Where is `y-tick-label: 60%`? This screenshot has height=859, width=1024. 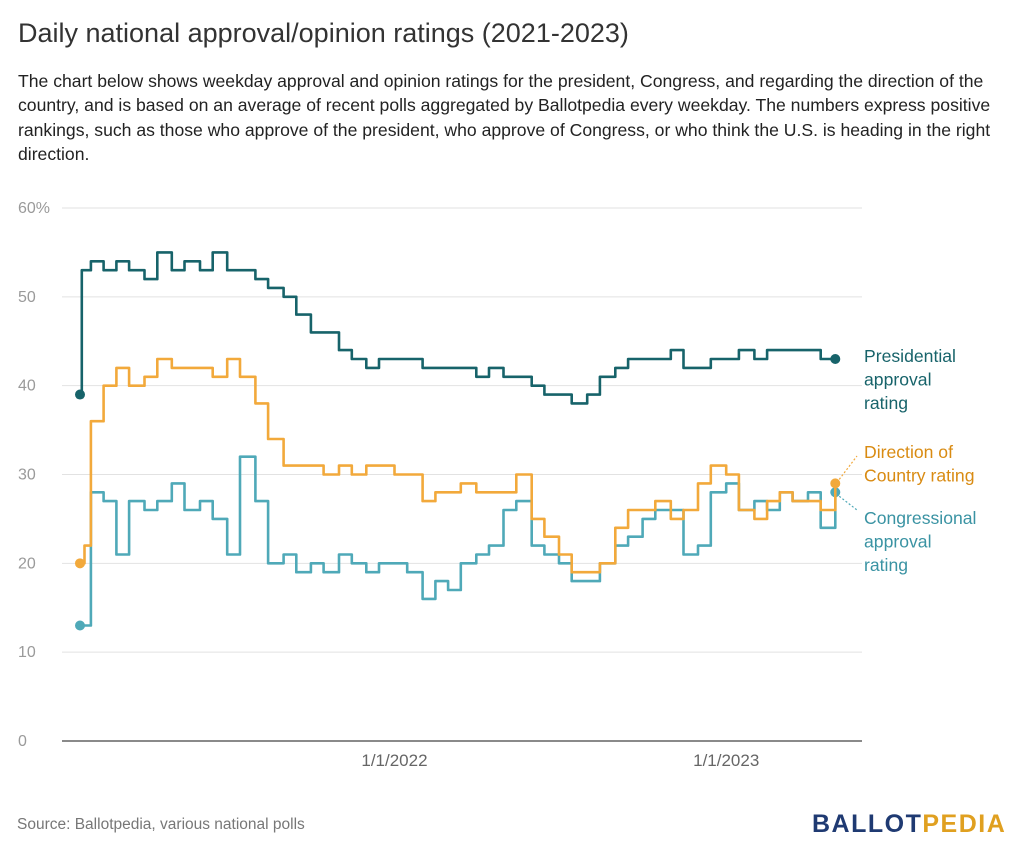 y-tick-label: 60% is located at coordinates (34, 208).